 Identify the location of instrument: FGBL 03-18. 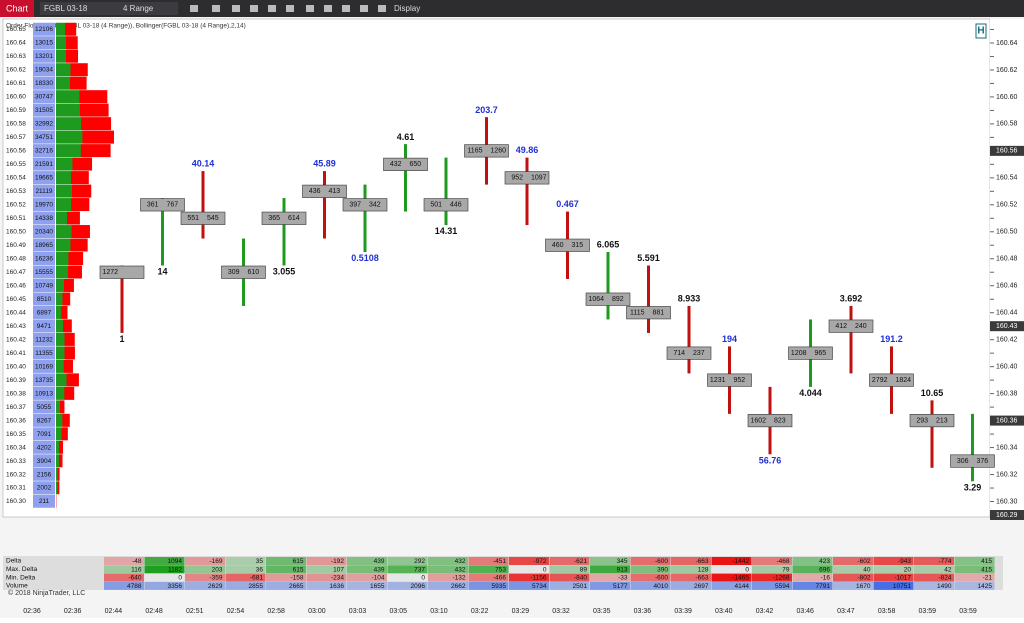
(66, 8).